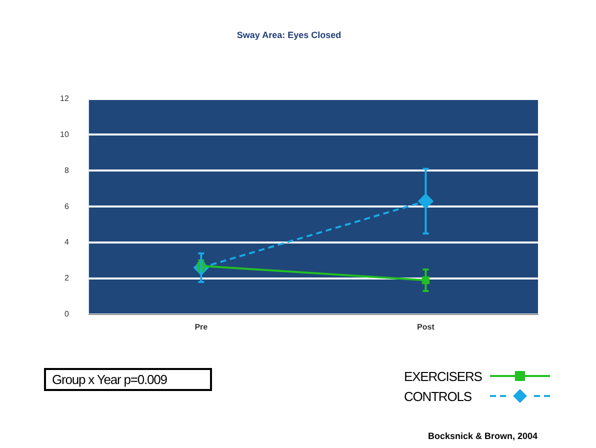 This screenshot has height=448, width=596. Describe the element at coordinates (67, 242) in the screenshot. I see `y-tick-label: 4` at that location.